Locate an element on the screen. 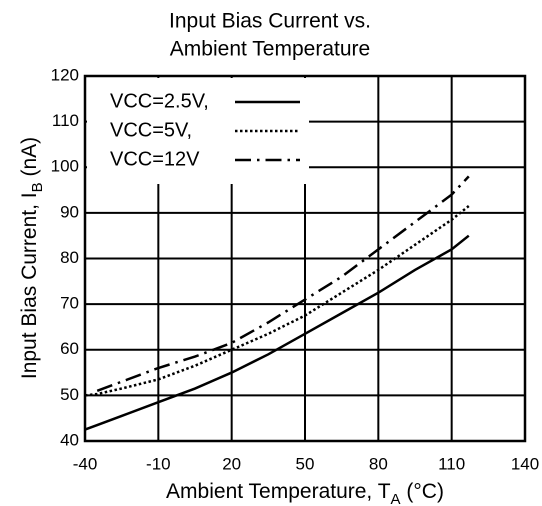  y-tick-label: 80 is located at coordinates (69, 257).